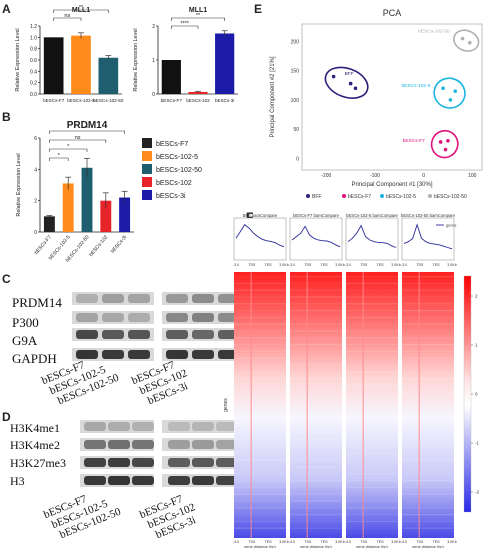  Describe the element at coordinates (198, 100) in the screenshot. I see `x-tick-label: bESCs-102` at that location.